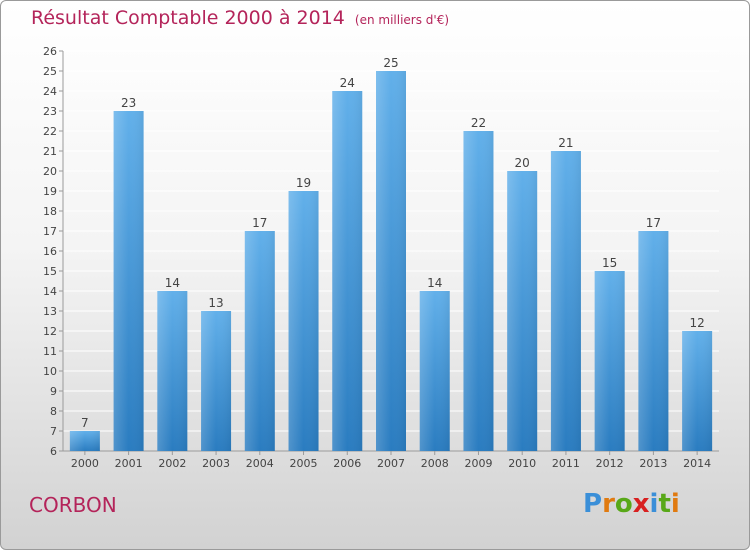 The image size is (750, 550). What do you see at coordinates (608, 504) in the screenshot?
I see `logo-letter: r` at bounding box center [608, 504].